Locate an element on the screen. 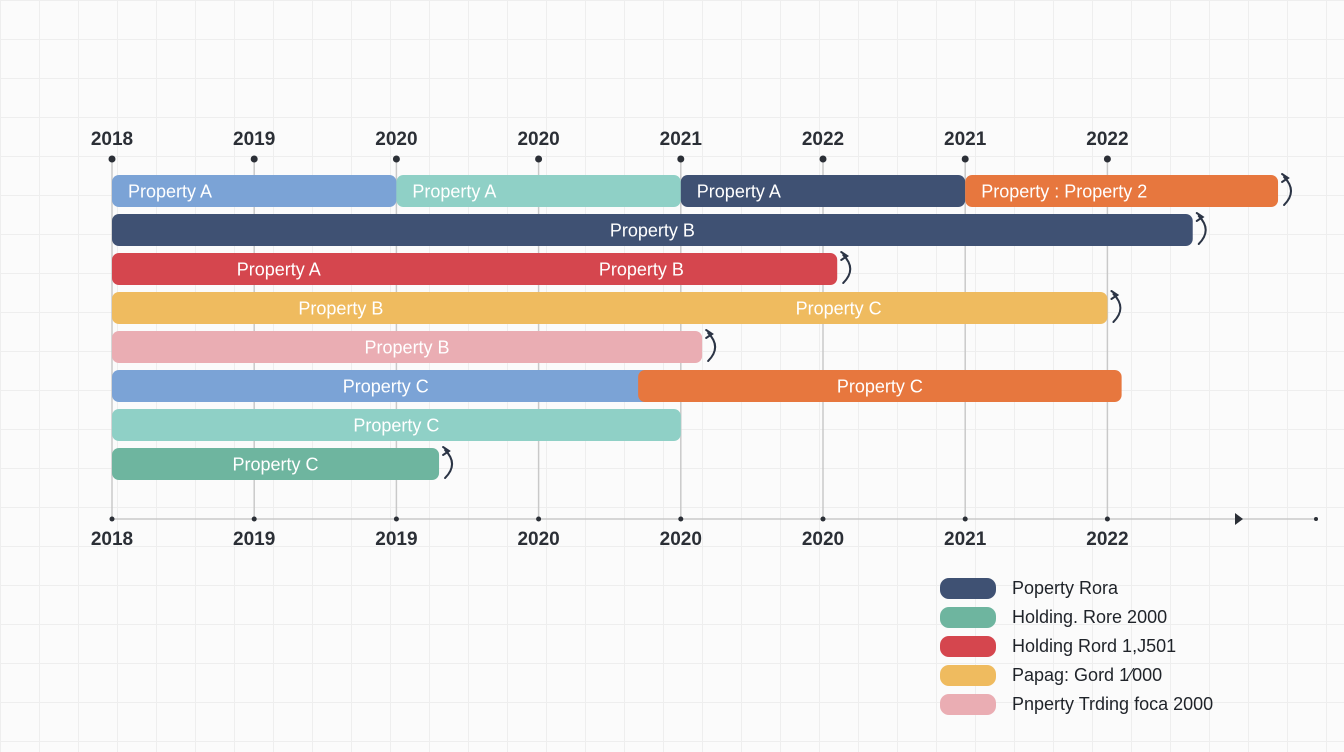  legend-label: Pnperty Trding foca 2000 is located at coordinates (1113, 704).